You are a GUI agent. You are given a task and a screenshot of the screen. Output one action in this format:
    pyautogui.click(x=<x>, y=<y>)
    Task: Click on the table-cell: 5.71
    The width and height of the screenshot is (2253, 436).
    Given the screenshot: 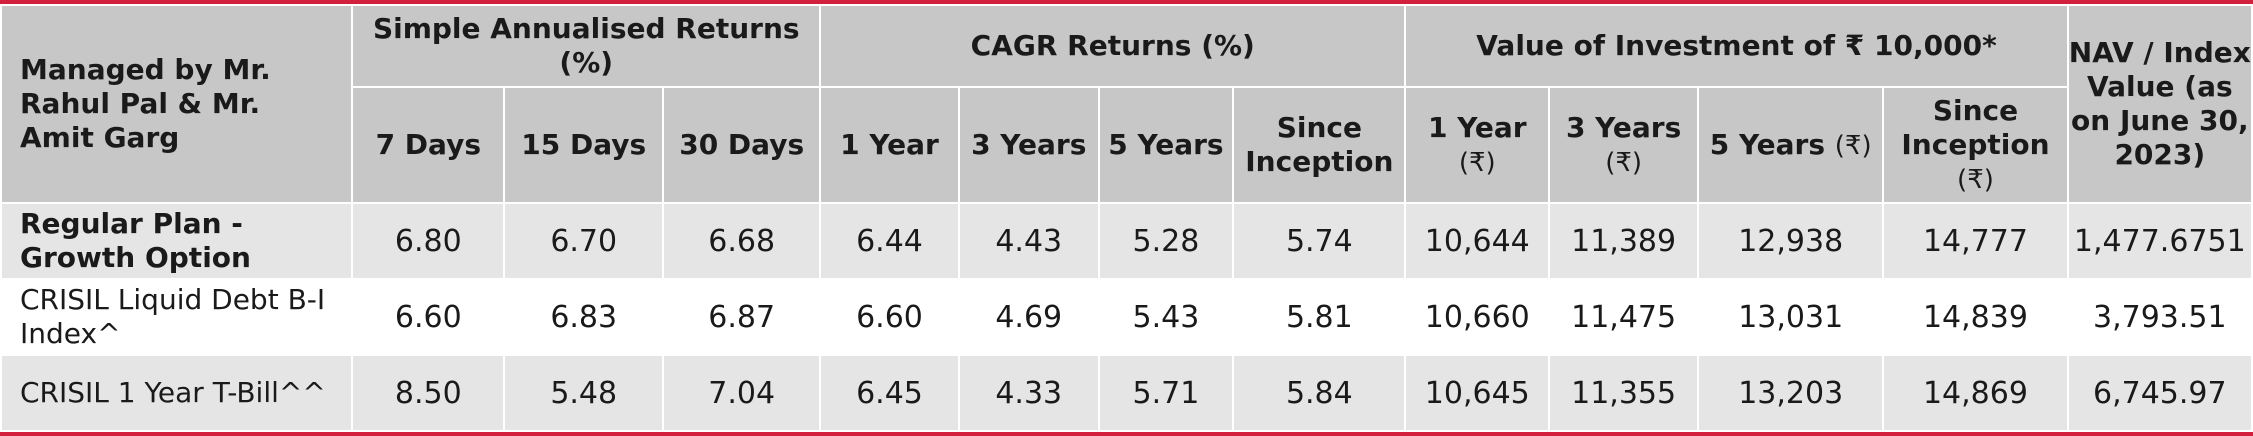 What is the action you would take?
    pyautogui.click(x=1166, y=393)
    